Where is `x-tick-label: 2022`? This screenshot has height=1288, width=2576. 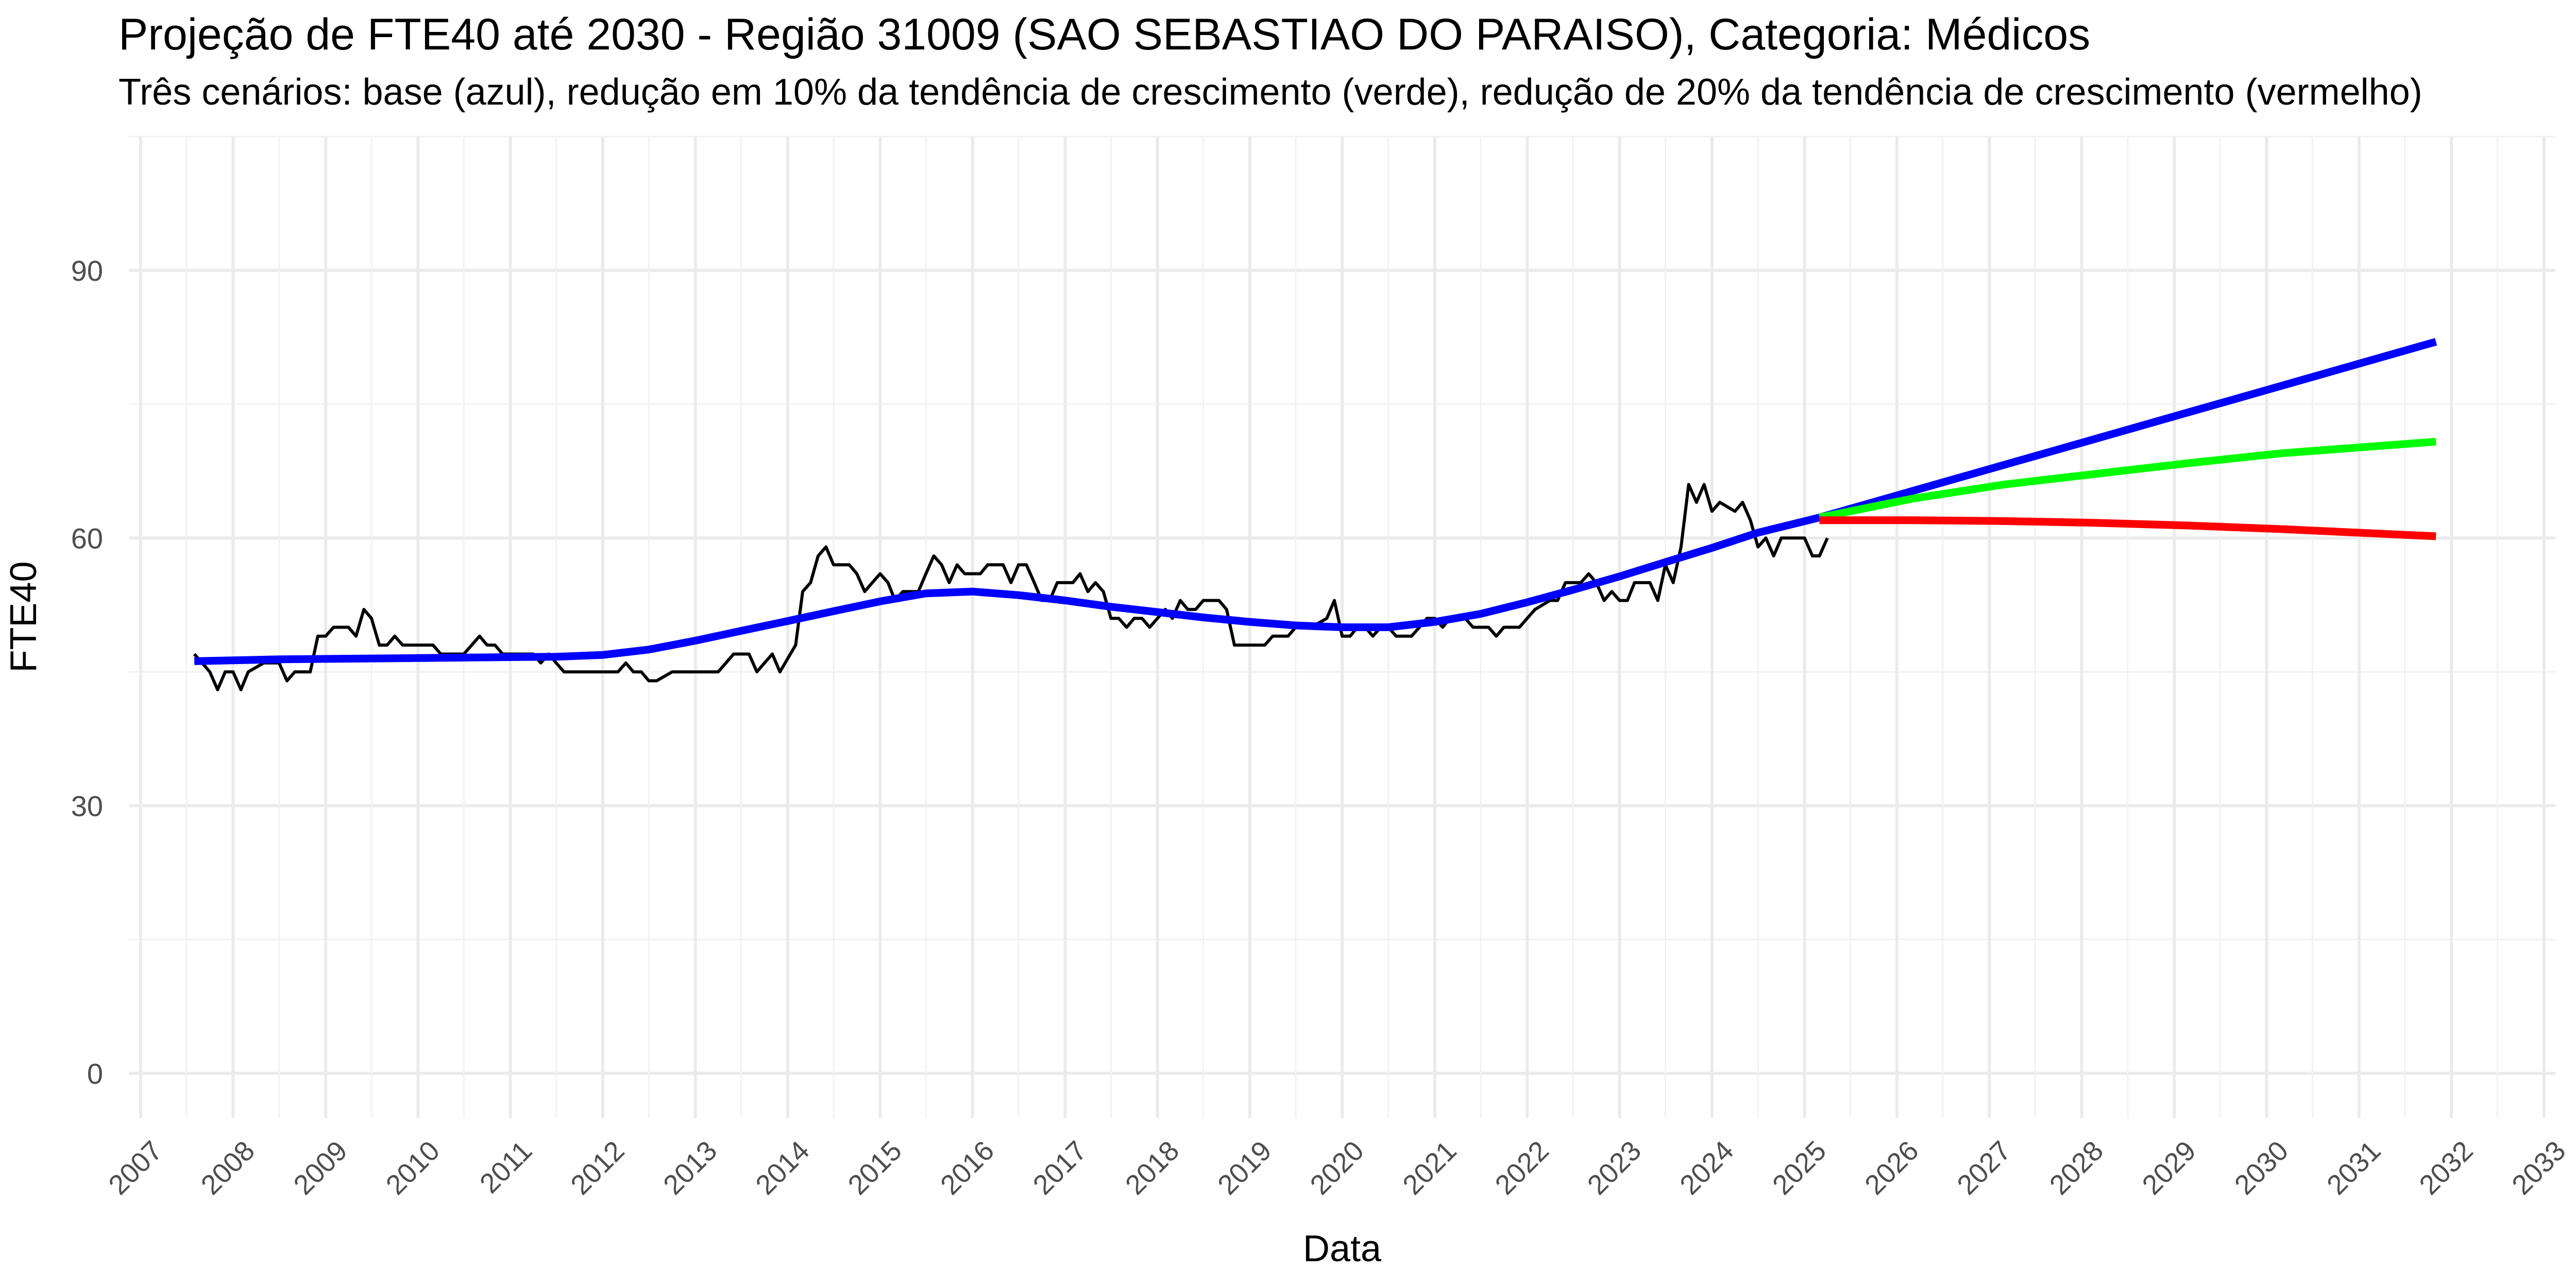 x-tick-label: 2022 is located at coordinates (1522, 1167).